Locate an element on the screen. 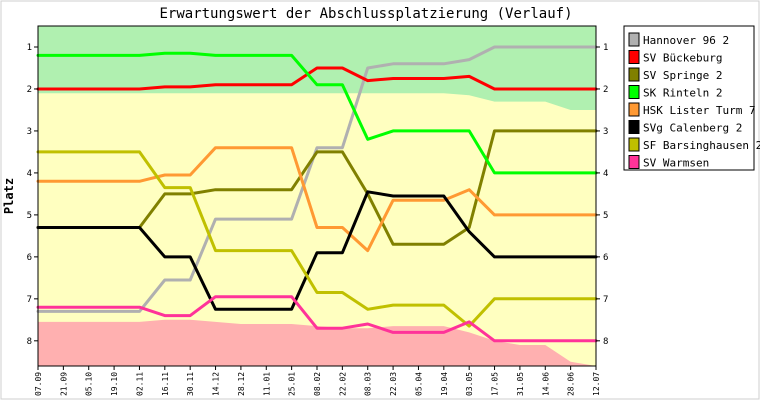  legend-label: SV Springe 2 is located at coordinates (682, 75).